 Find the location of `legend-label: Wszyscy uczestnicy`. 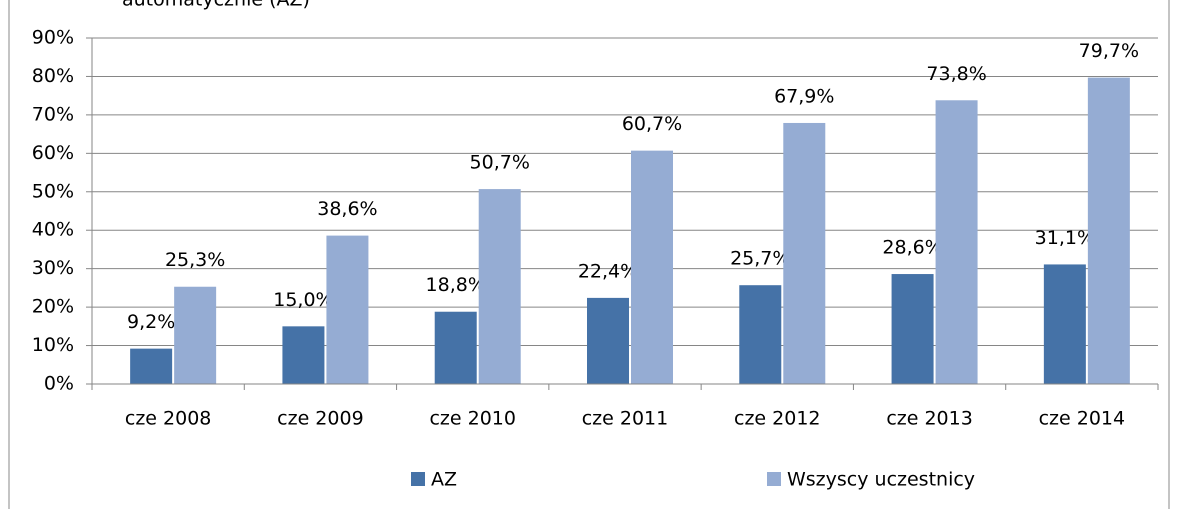

legend-label: Wszyscy uczestnicy is located at coordinates (881, 480).